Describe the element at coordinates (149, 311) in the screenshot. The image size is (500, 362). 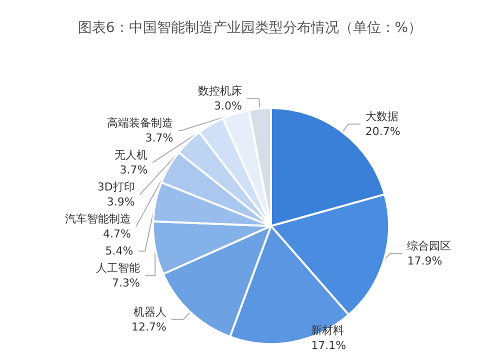
I see `slice-label: 机器人` at that location.